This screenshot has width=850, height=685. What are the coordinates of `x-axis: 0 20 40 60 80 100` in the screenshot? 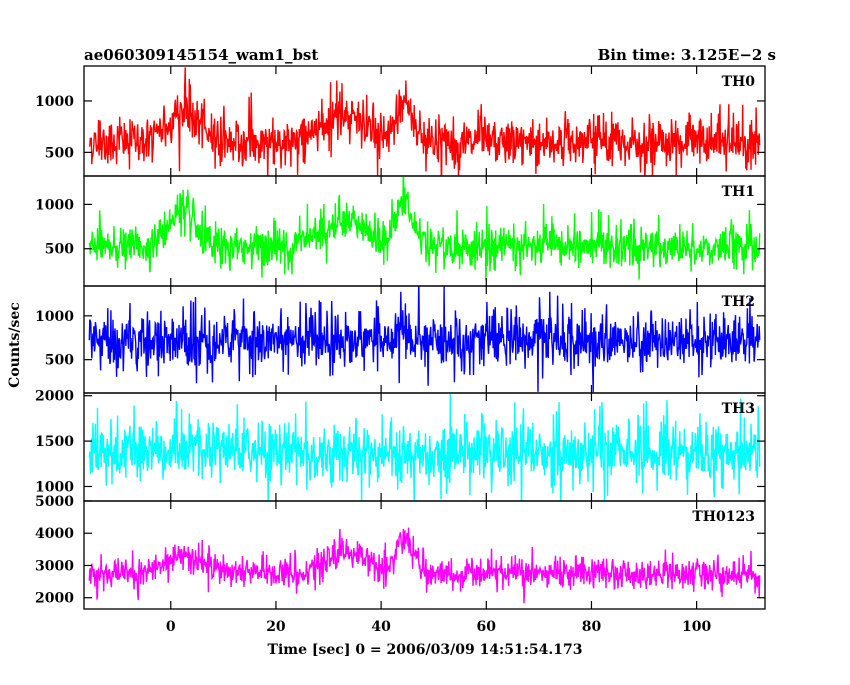 It's located at (439, 627).